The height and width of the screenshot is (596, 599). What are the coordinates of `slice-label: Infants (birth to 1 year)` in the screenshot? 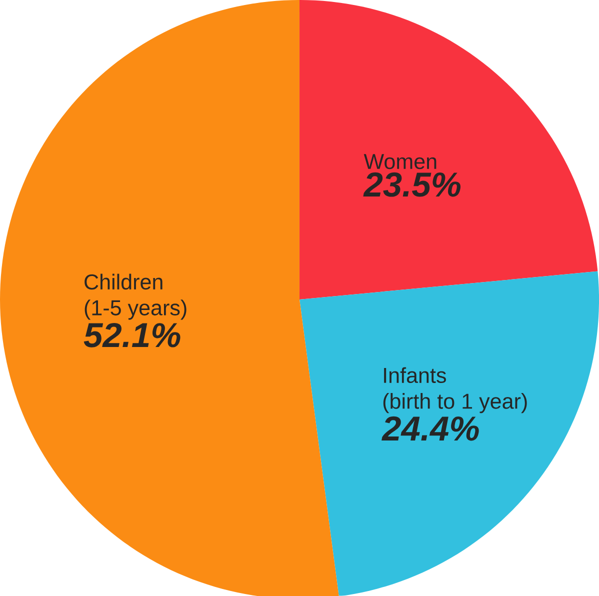 It's located at (455, 390).